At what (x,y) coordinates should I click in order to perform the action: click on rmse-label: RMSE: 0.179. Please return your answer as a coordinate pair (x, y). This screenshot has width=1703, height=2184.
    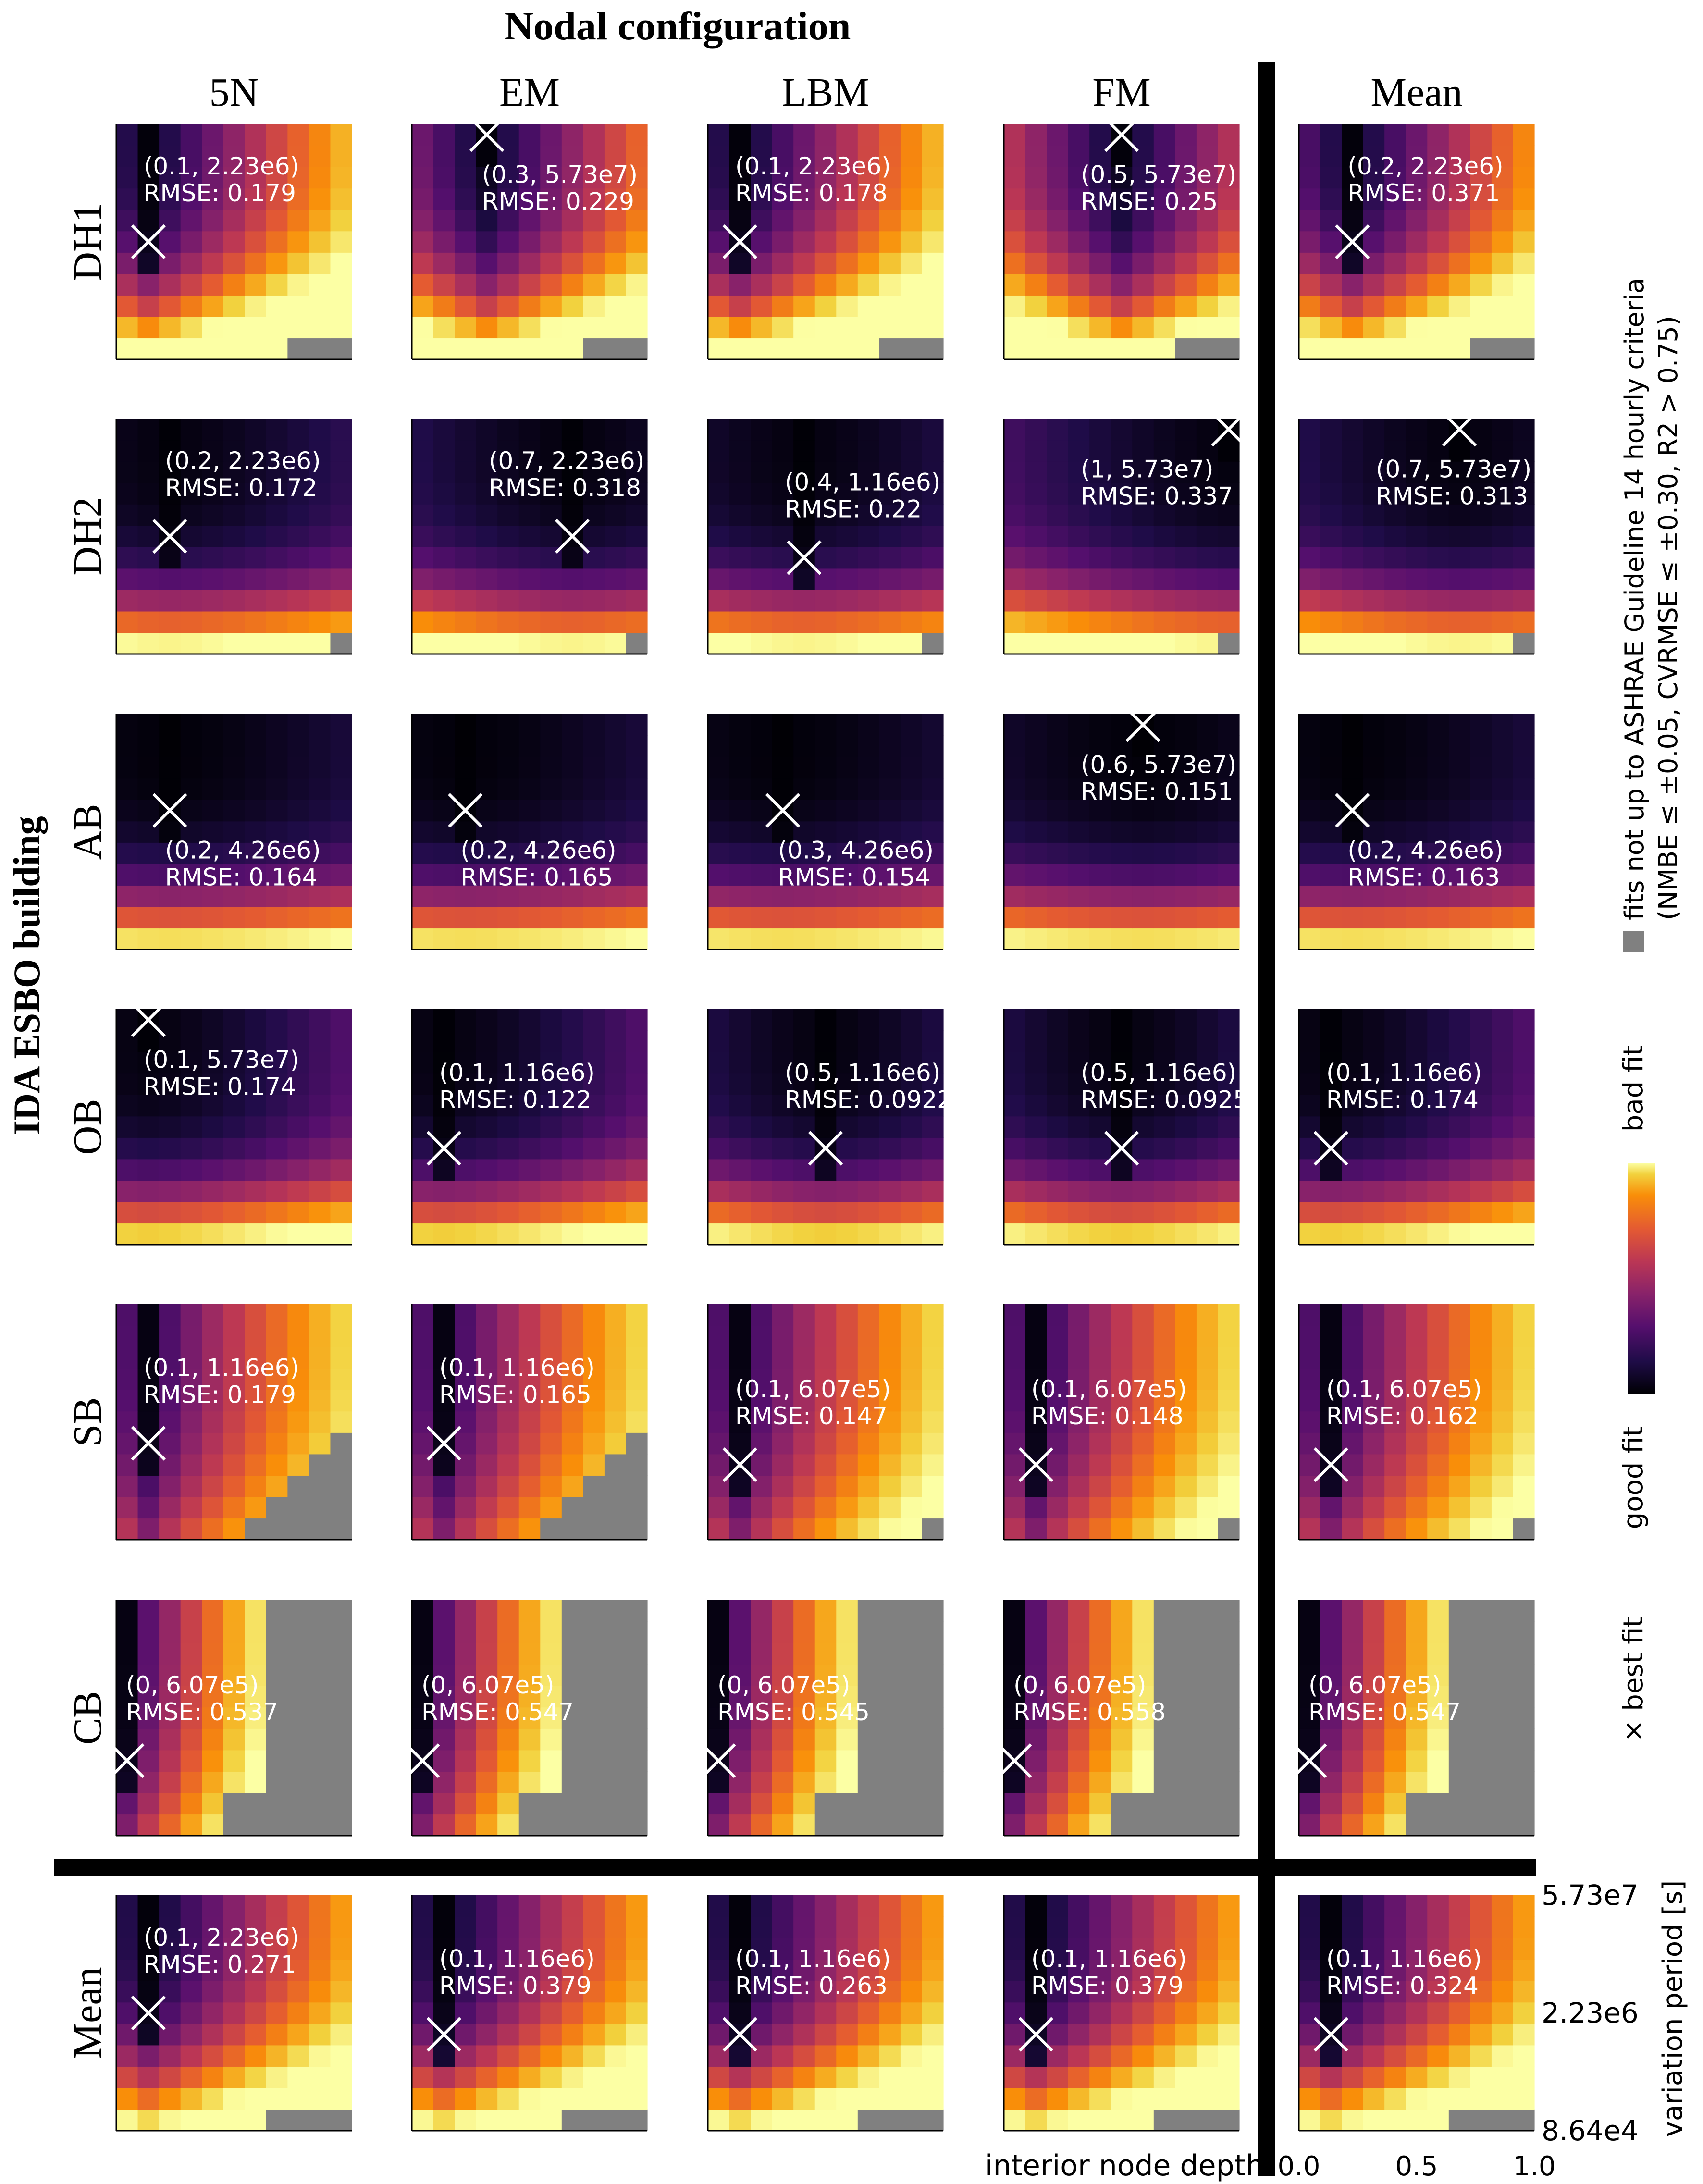
    Looking at the image, I should click on (220, 1395).